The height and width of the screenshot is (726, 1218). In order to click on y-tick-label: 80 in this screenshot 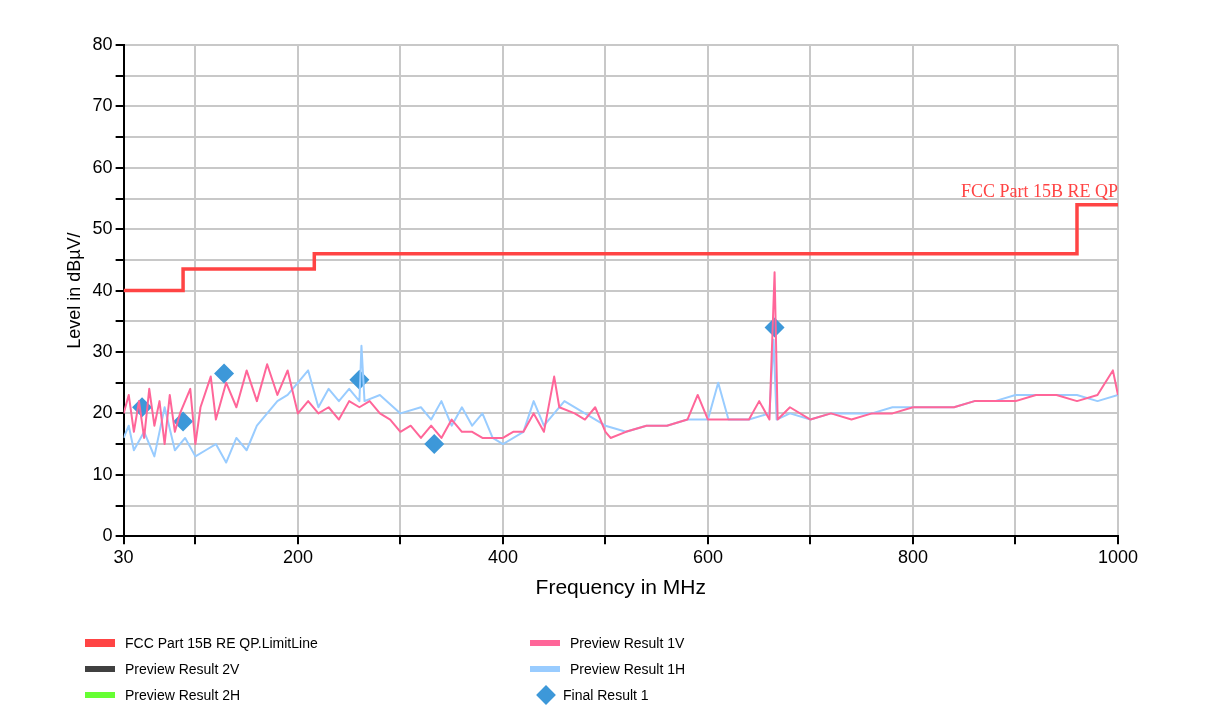, I will do `click(102, 43)`.